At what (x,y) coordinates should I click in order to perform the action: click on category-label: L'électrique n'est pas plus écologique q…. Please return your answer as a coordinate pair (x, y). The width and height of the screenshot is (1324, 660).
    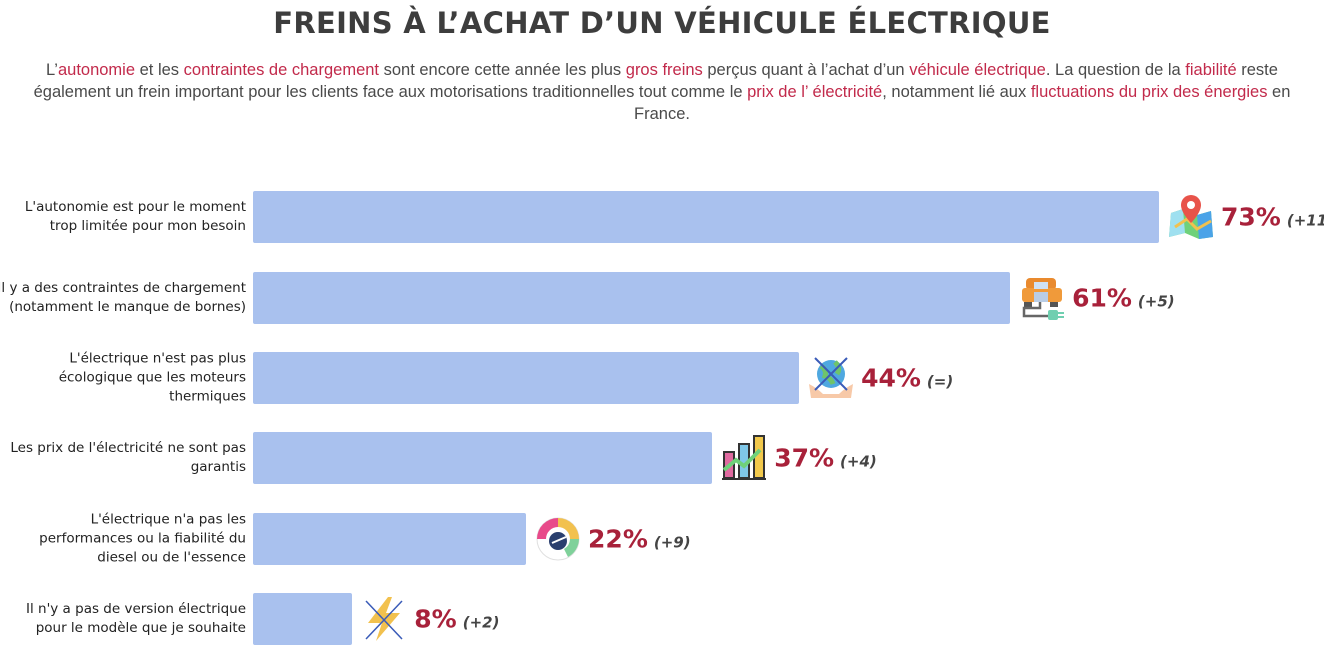
    Looking at the image, I should click on (152, 377).